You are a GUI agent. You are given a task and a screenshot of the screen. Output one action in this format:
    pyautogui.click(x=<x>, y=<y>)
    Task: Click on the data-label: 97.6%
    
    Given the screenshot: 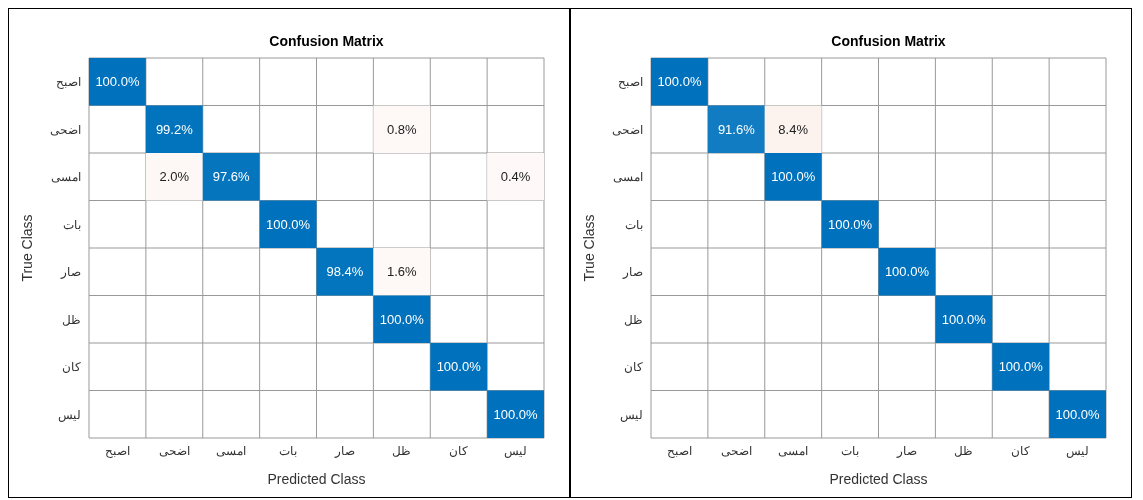 What is the action you would take?
    pyautogui.click(x=231, y=177)
    